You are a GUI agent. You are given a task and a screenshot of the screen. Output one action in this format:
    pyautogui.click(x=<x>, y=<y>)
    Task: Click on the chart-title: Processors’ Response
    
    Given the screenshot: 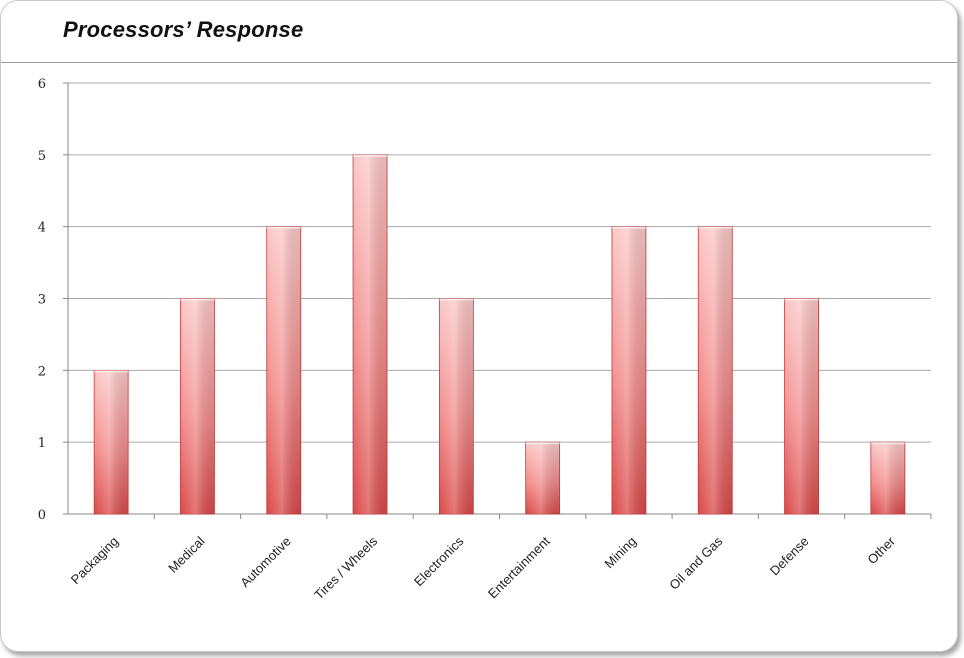 What is the action you would take?
    pyautogui.click(x=183, y=29)
    